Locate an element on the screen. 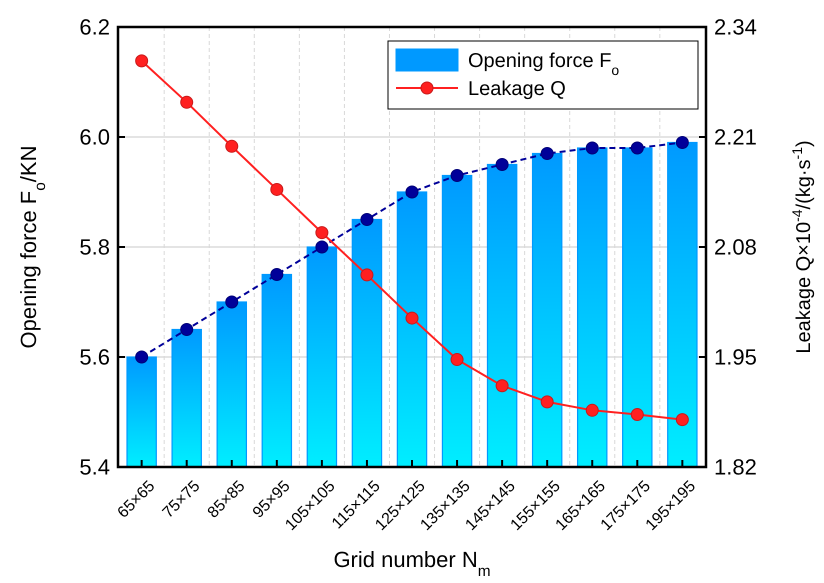  y-tick-label: 5.8 is located at coordinates (94, 247).